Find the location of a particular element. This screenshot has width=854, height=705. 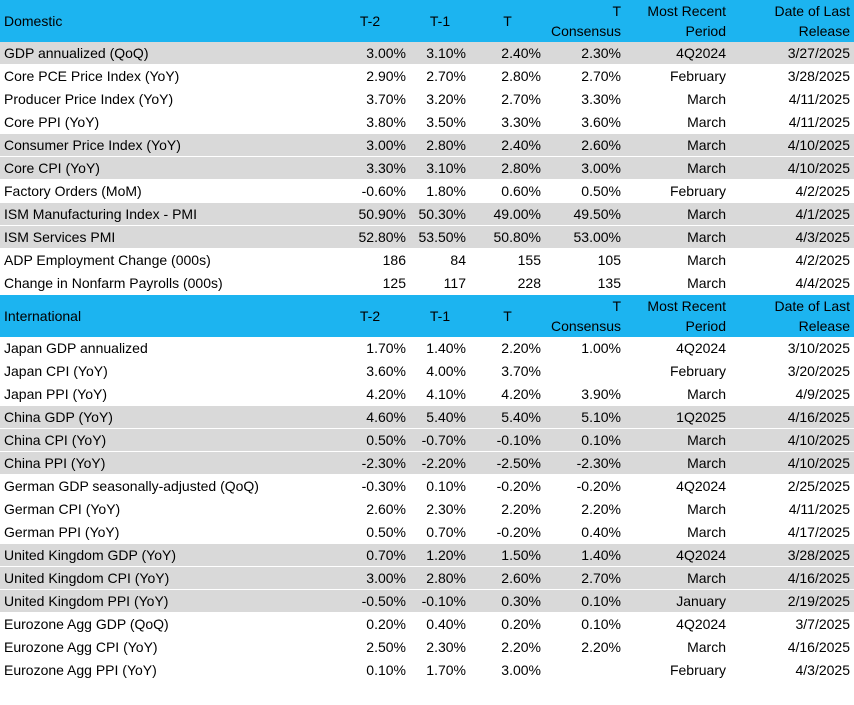

cell: February is located at coordinates (677, 670).